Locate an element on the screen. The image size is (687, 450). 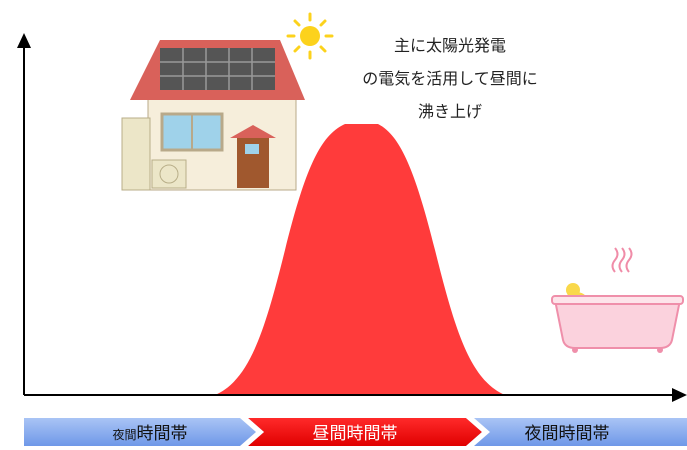
bathtub-illustration is located at coordinates (617, 300).